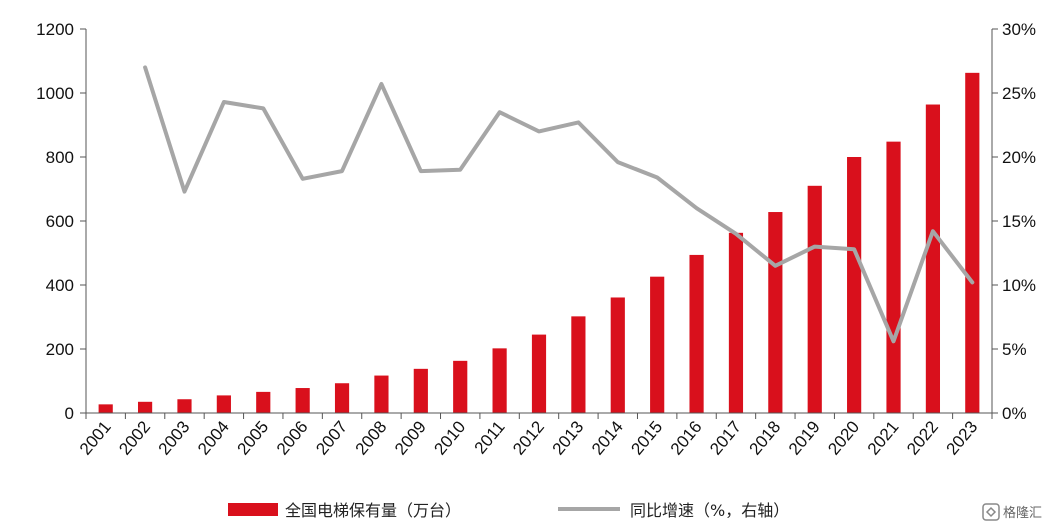 Image resolution: width=1058 pixels, height=528 pixels. Describe the element at coordinates (55, 93) in the screenshot. I see `left-tick-label: 1000` at that location.